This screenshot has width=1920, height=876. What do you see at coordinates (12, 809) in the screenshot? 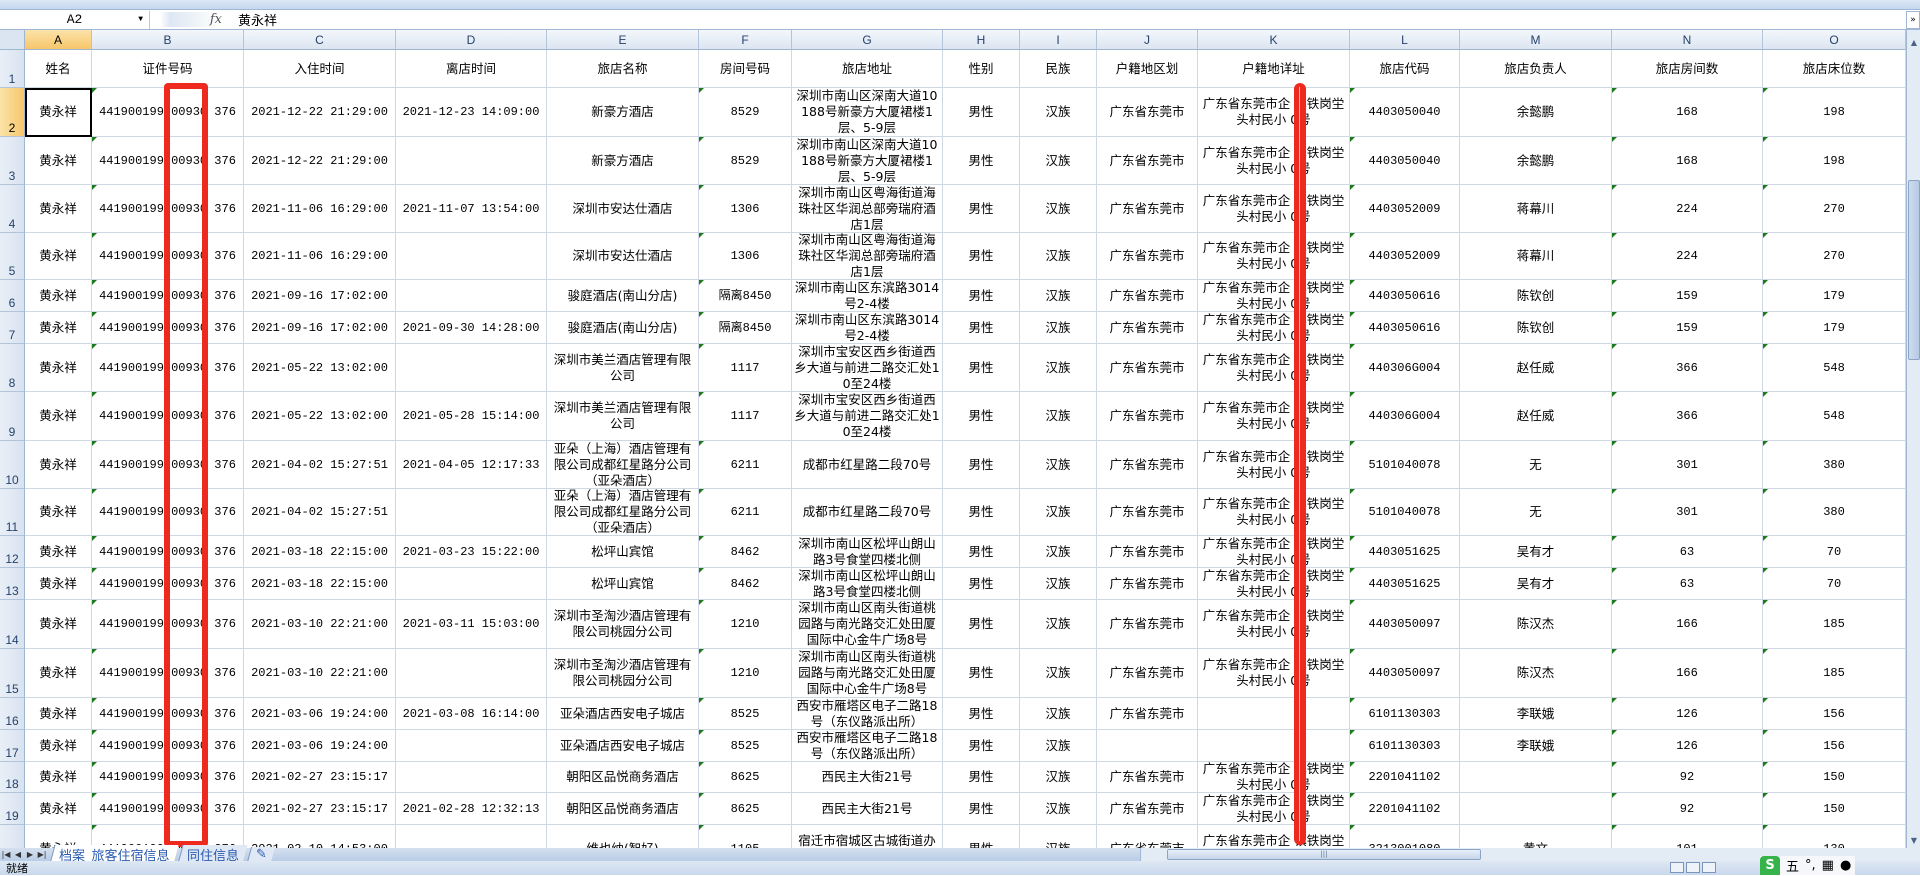
I see `row-header: 19` at bounding box center [12, 809].